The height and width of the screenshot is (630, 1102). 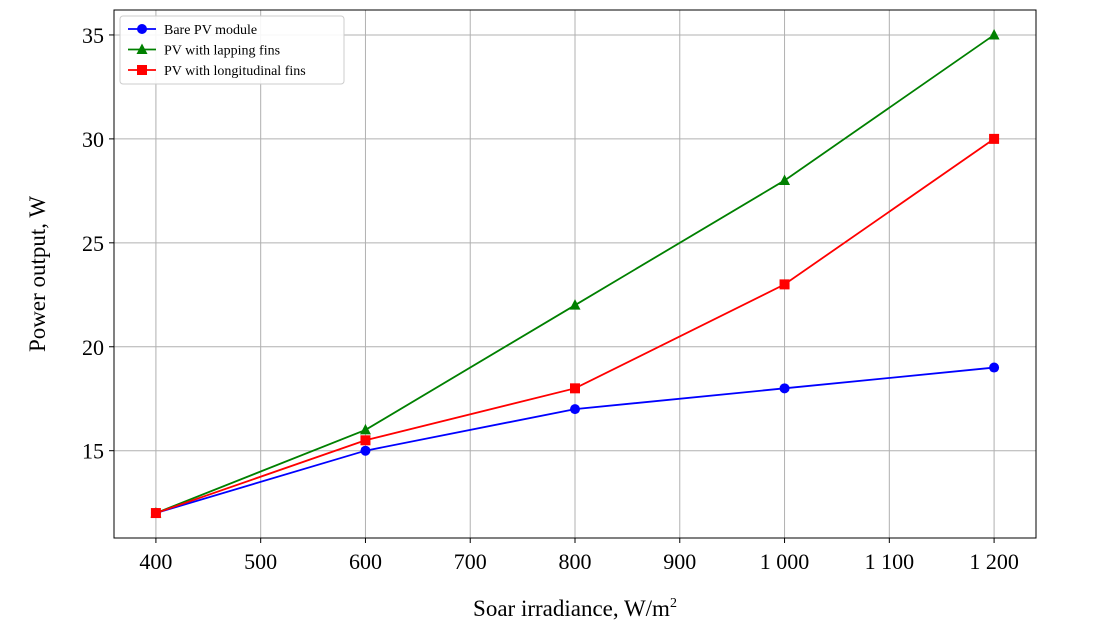 I want to click on legend-label: PV with lapping fins, so click(x=222, y=51).